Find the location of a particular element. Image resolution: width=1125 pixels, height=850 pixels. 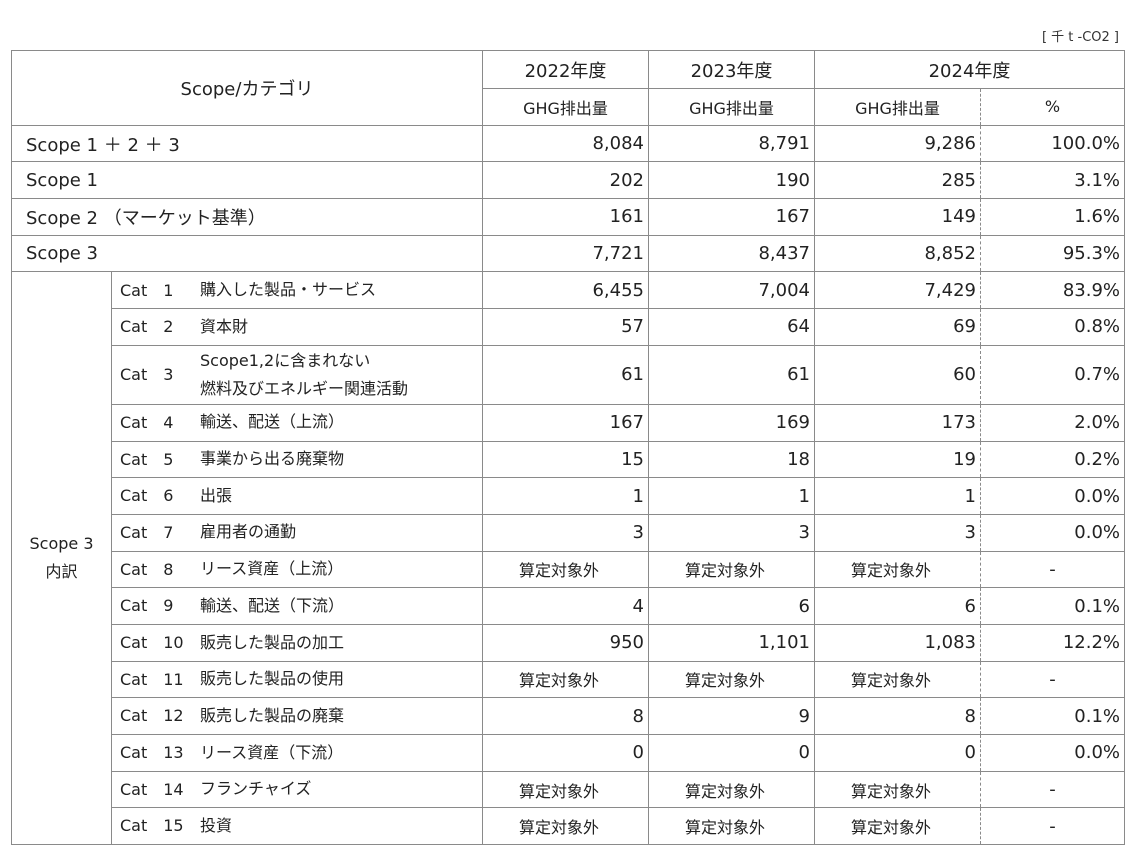

value-cell: 15 is located at coordinates (565, 459).